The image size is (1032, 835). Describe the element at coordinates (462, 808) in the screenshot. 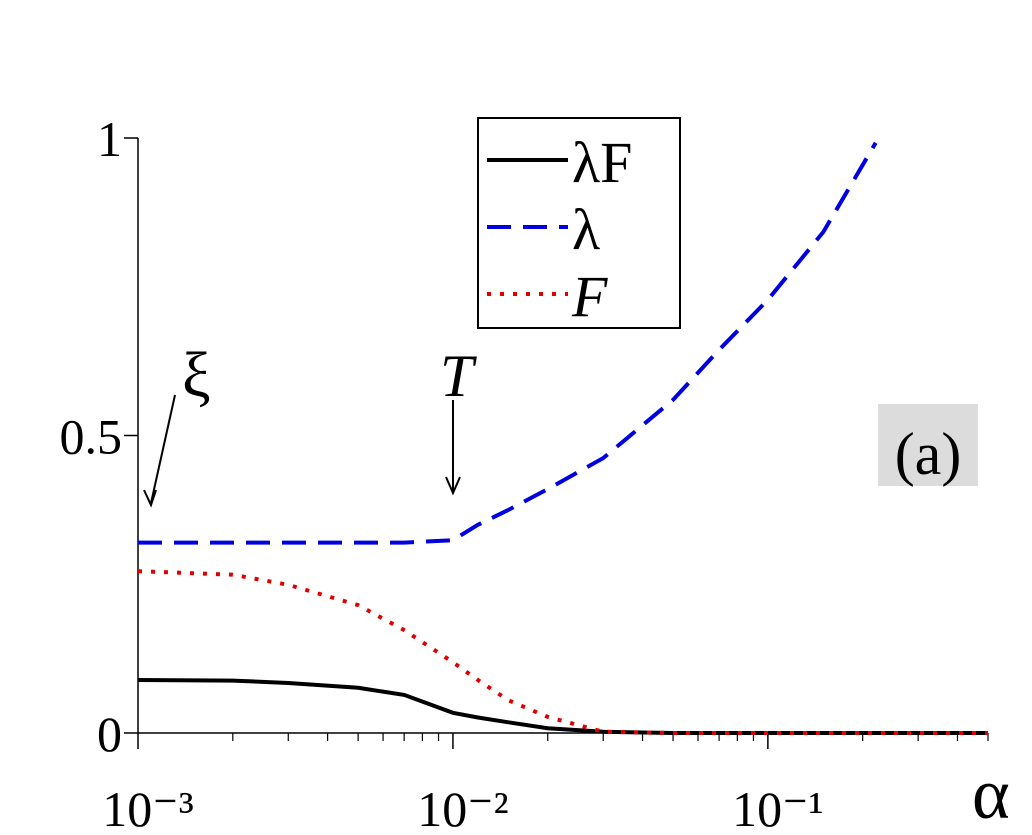

I see `x-tick-label: 10⁻²` at that location.